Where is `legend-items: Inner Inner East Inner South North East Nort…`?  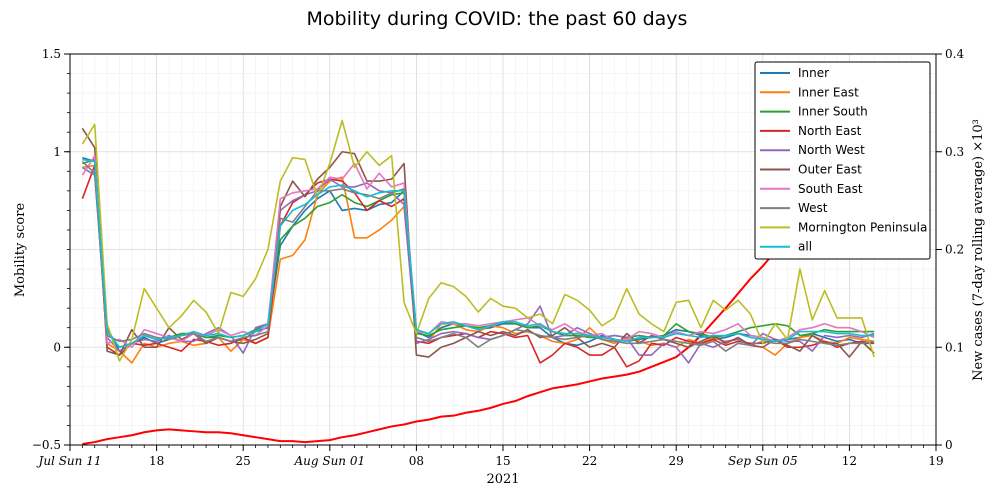 legend-items: Inner Inner East Inner South North East Nort… is located at coordinates (843, 160).